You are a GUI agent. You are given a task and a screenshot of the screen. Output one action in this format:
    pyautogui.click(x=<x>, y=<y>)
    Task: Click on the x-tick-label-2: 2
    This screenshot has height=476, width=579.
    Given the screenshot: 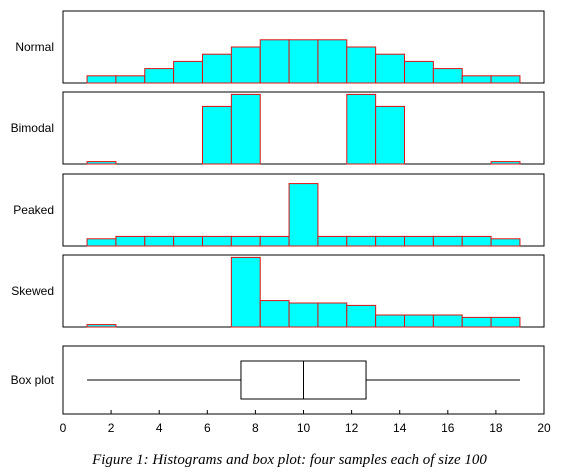 What is the action you would take?
    pyautogui.click(x=111, y=428)
    